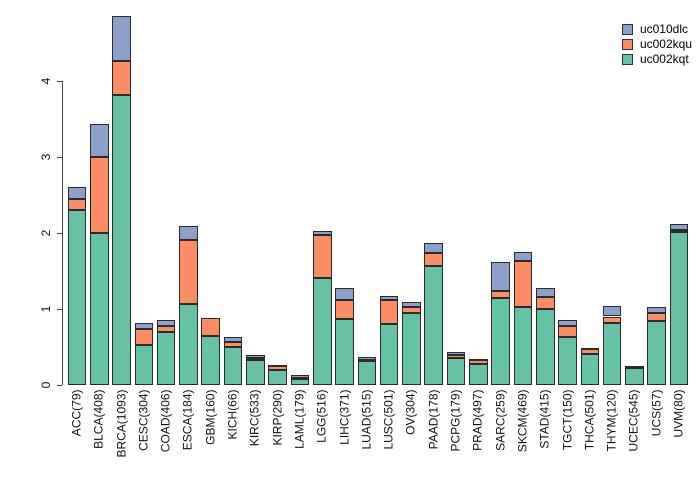 The image size is (700, 480). What do you see at coordinates (611, 420) in the screenshot?
I see `x-axis-category-label: THYM(120)` at bounding box center [611, 420].